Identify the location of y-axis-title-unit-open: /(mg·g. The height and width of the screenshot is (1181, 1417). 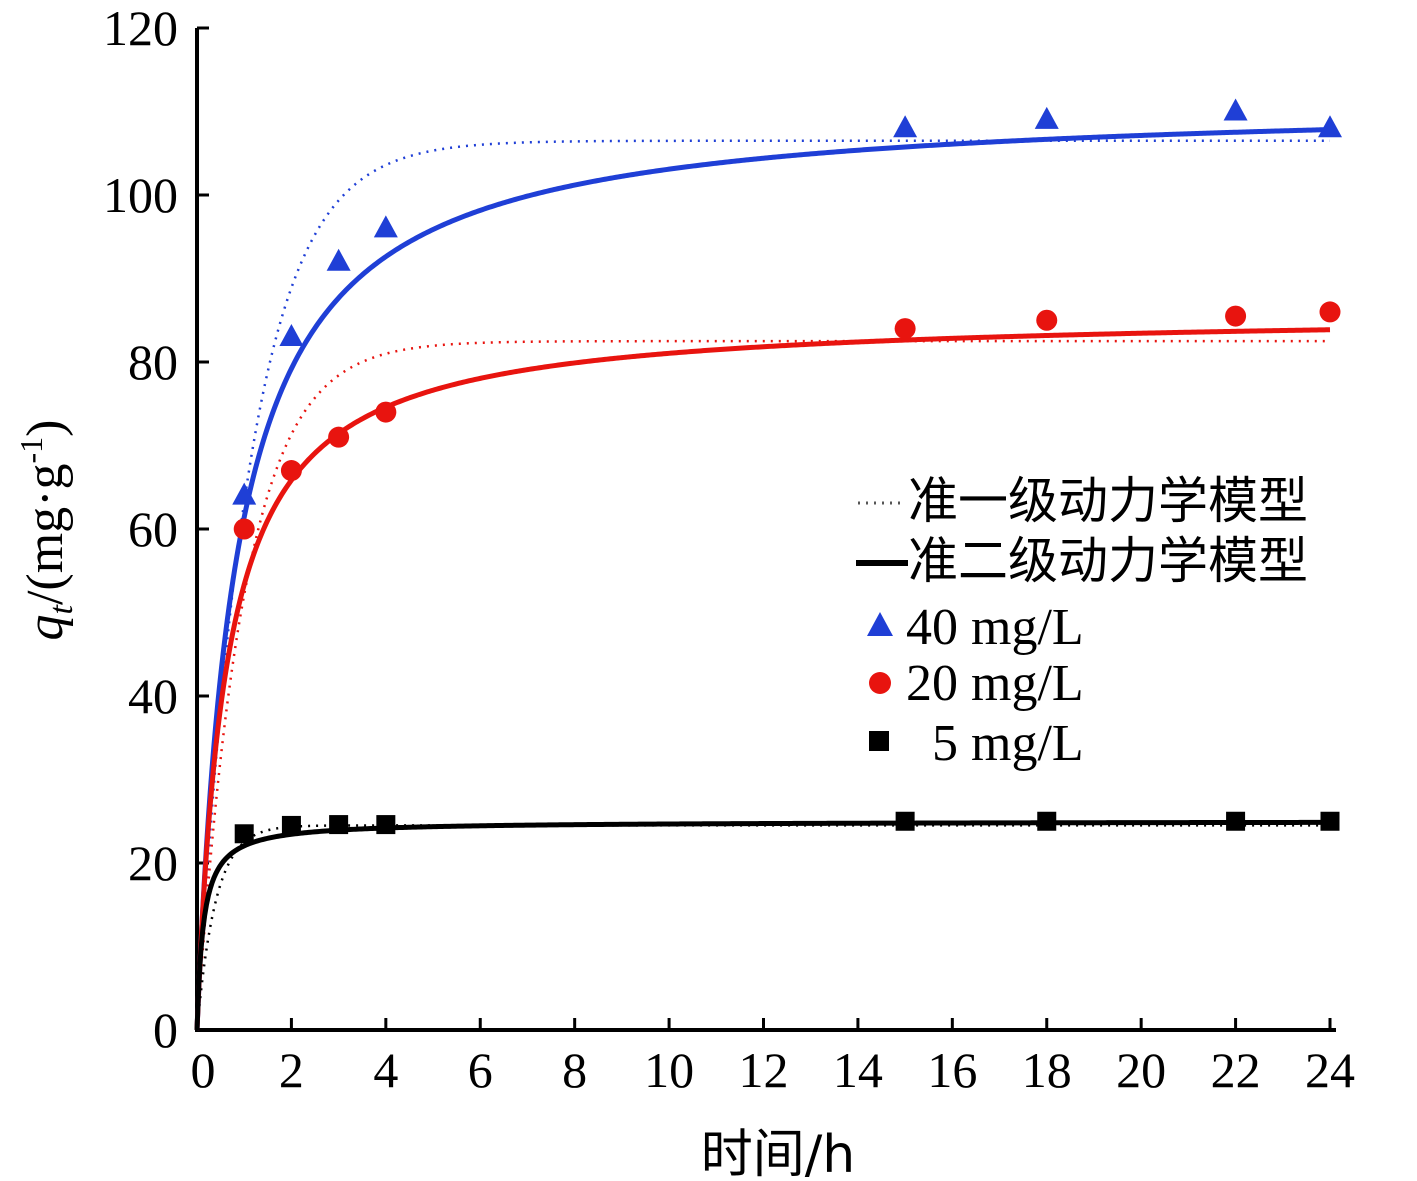
(45, 535).